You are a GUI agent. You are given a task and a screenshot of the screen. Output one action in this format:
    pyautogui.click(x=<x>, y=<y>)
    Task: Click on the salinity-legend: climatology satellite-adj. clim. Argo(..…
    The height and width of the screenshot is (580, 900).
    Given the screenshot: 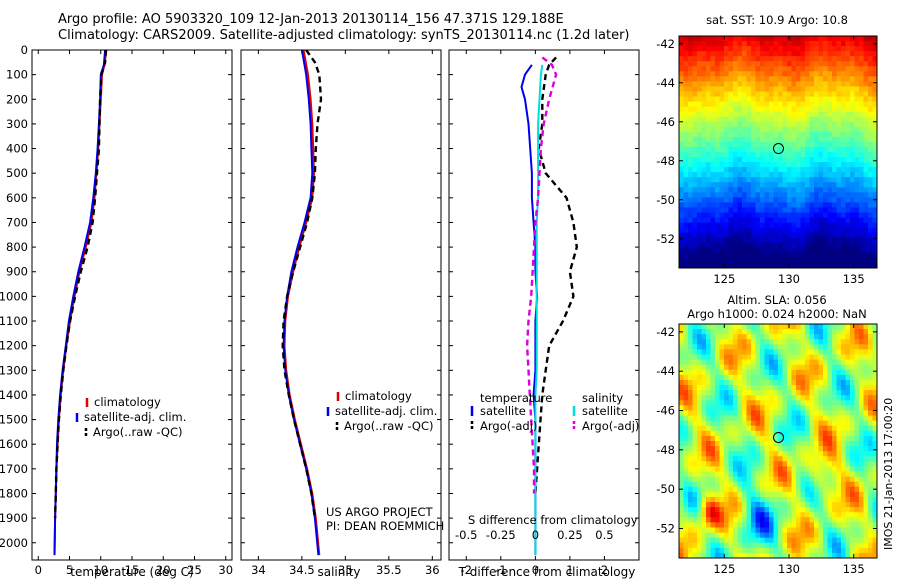 What is the action you would take?
    pyautogui.click(x=381, y=411)
    